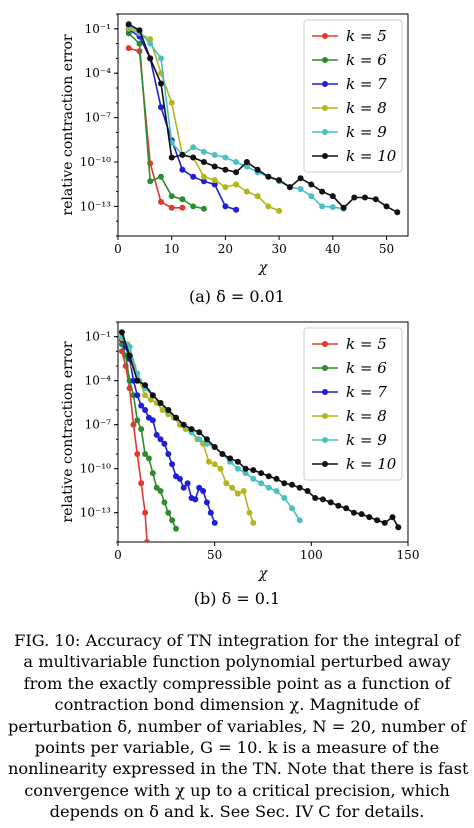 The width and height of the screenshot is (474, 828). I want to click on y-tick-label: 10⁻¹, so click(98, 337).